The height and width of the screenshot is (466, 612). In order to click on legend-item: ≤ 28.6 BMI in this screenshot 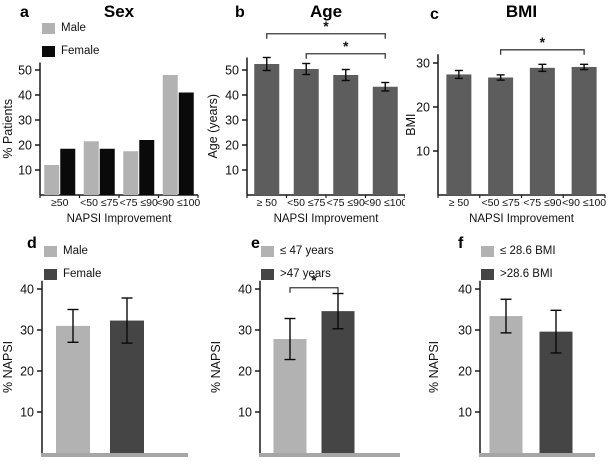, I will do `click(518, 251)`.